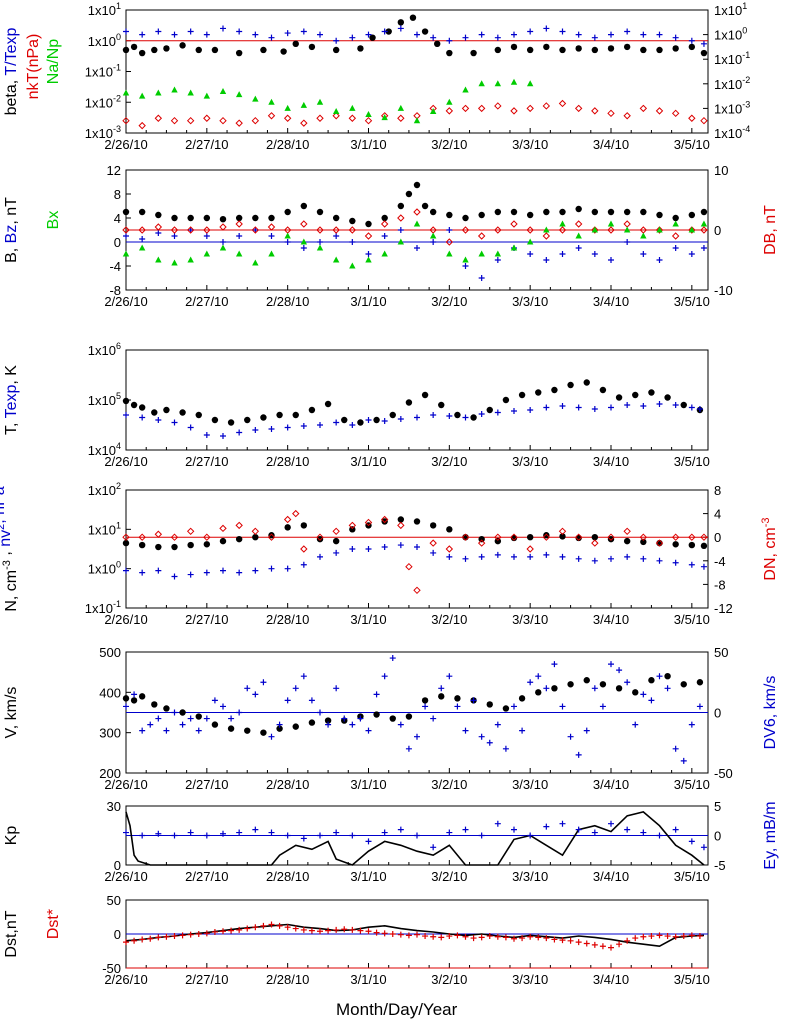  What do you see at coordinates (692, 979) in the screenshot?
I see `x-tick-label: 3/5/10` at bounding box center [692, 979].